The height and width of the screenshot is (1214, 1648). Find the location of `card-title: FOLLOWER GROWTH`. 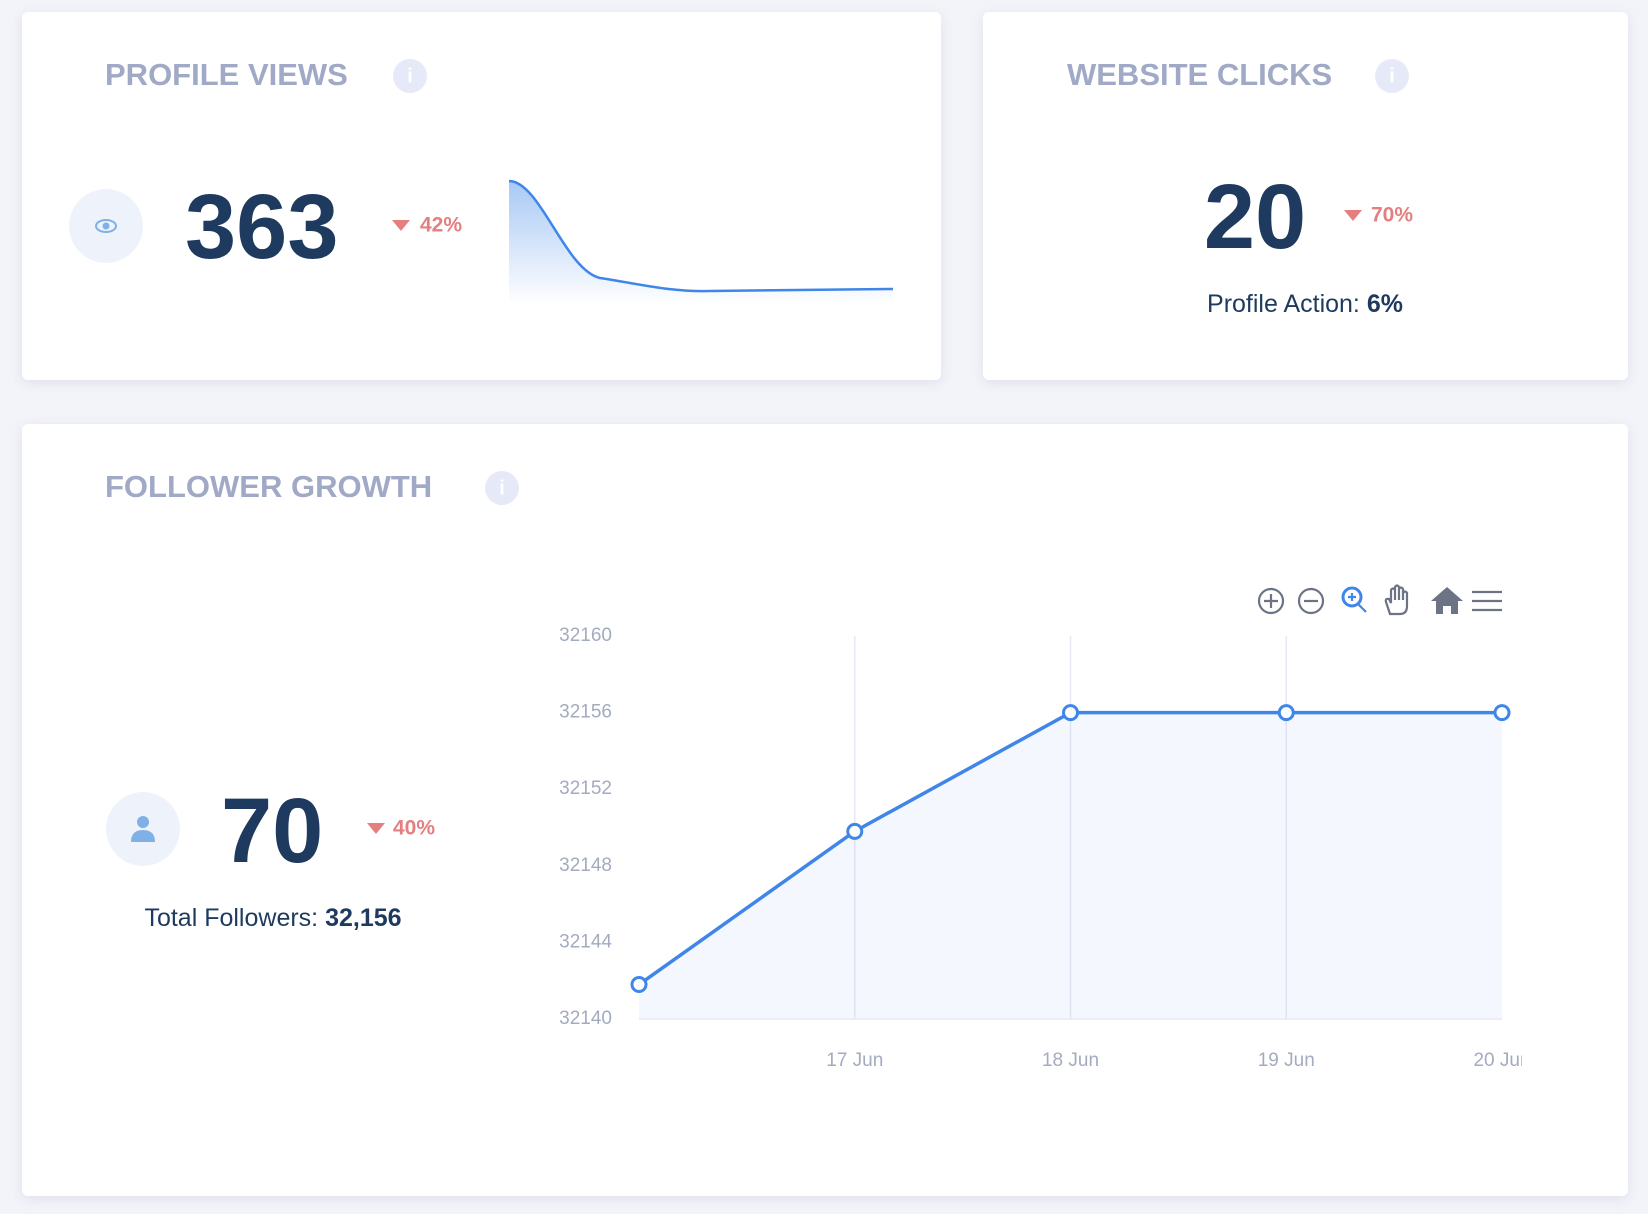

card-title: FOLLOWER GROWTH is located at coordinates (268, 486).